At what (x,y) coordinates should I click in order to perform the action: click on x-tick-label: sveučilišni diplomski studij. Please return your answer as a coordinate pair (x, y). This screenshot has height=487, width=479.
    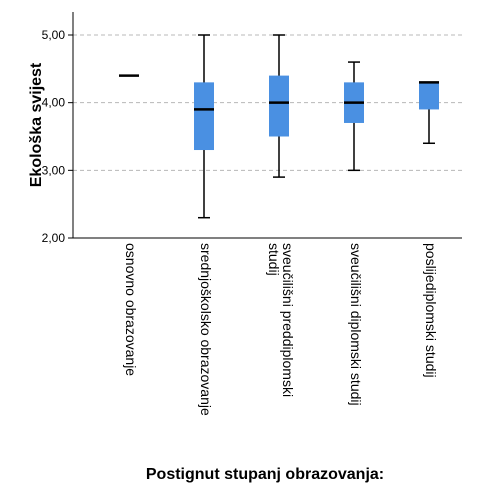
    Looking at the image, I should click on (356, 324).